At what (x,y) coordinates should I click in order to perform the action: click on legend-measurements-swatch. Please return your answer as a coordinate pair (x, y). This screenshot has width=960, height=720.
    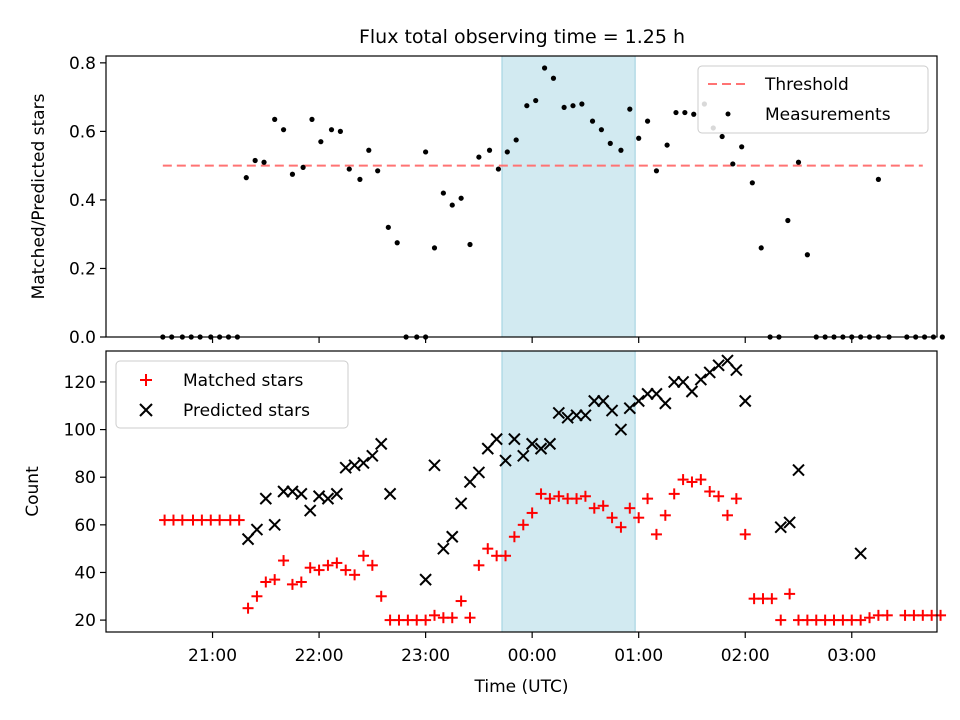
    Looking at the image, I should click on (728, 114).